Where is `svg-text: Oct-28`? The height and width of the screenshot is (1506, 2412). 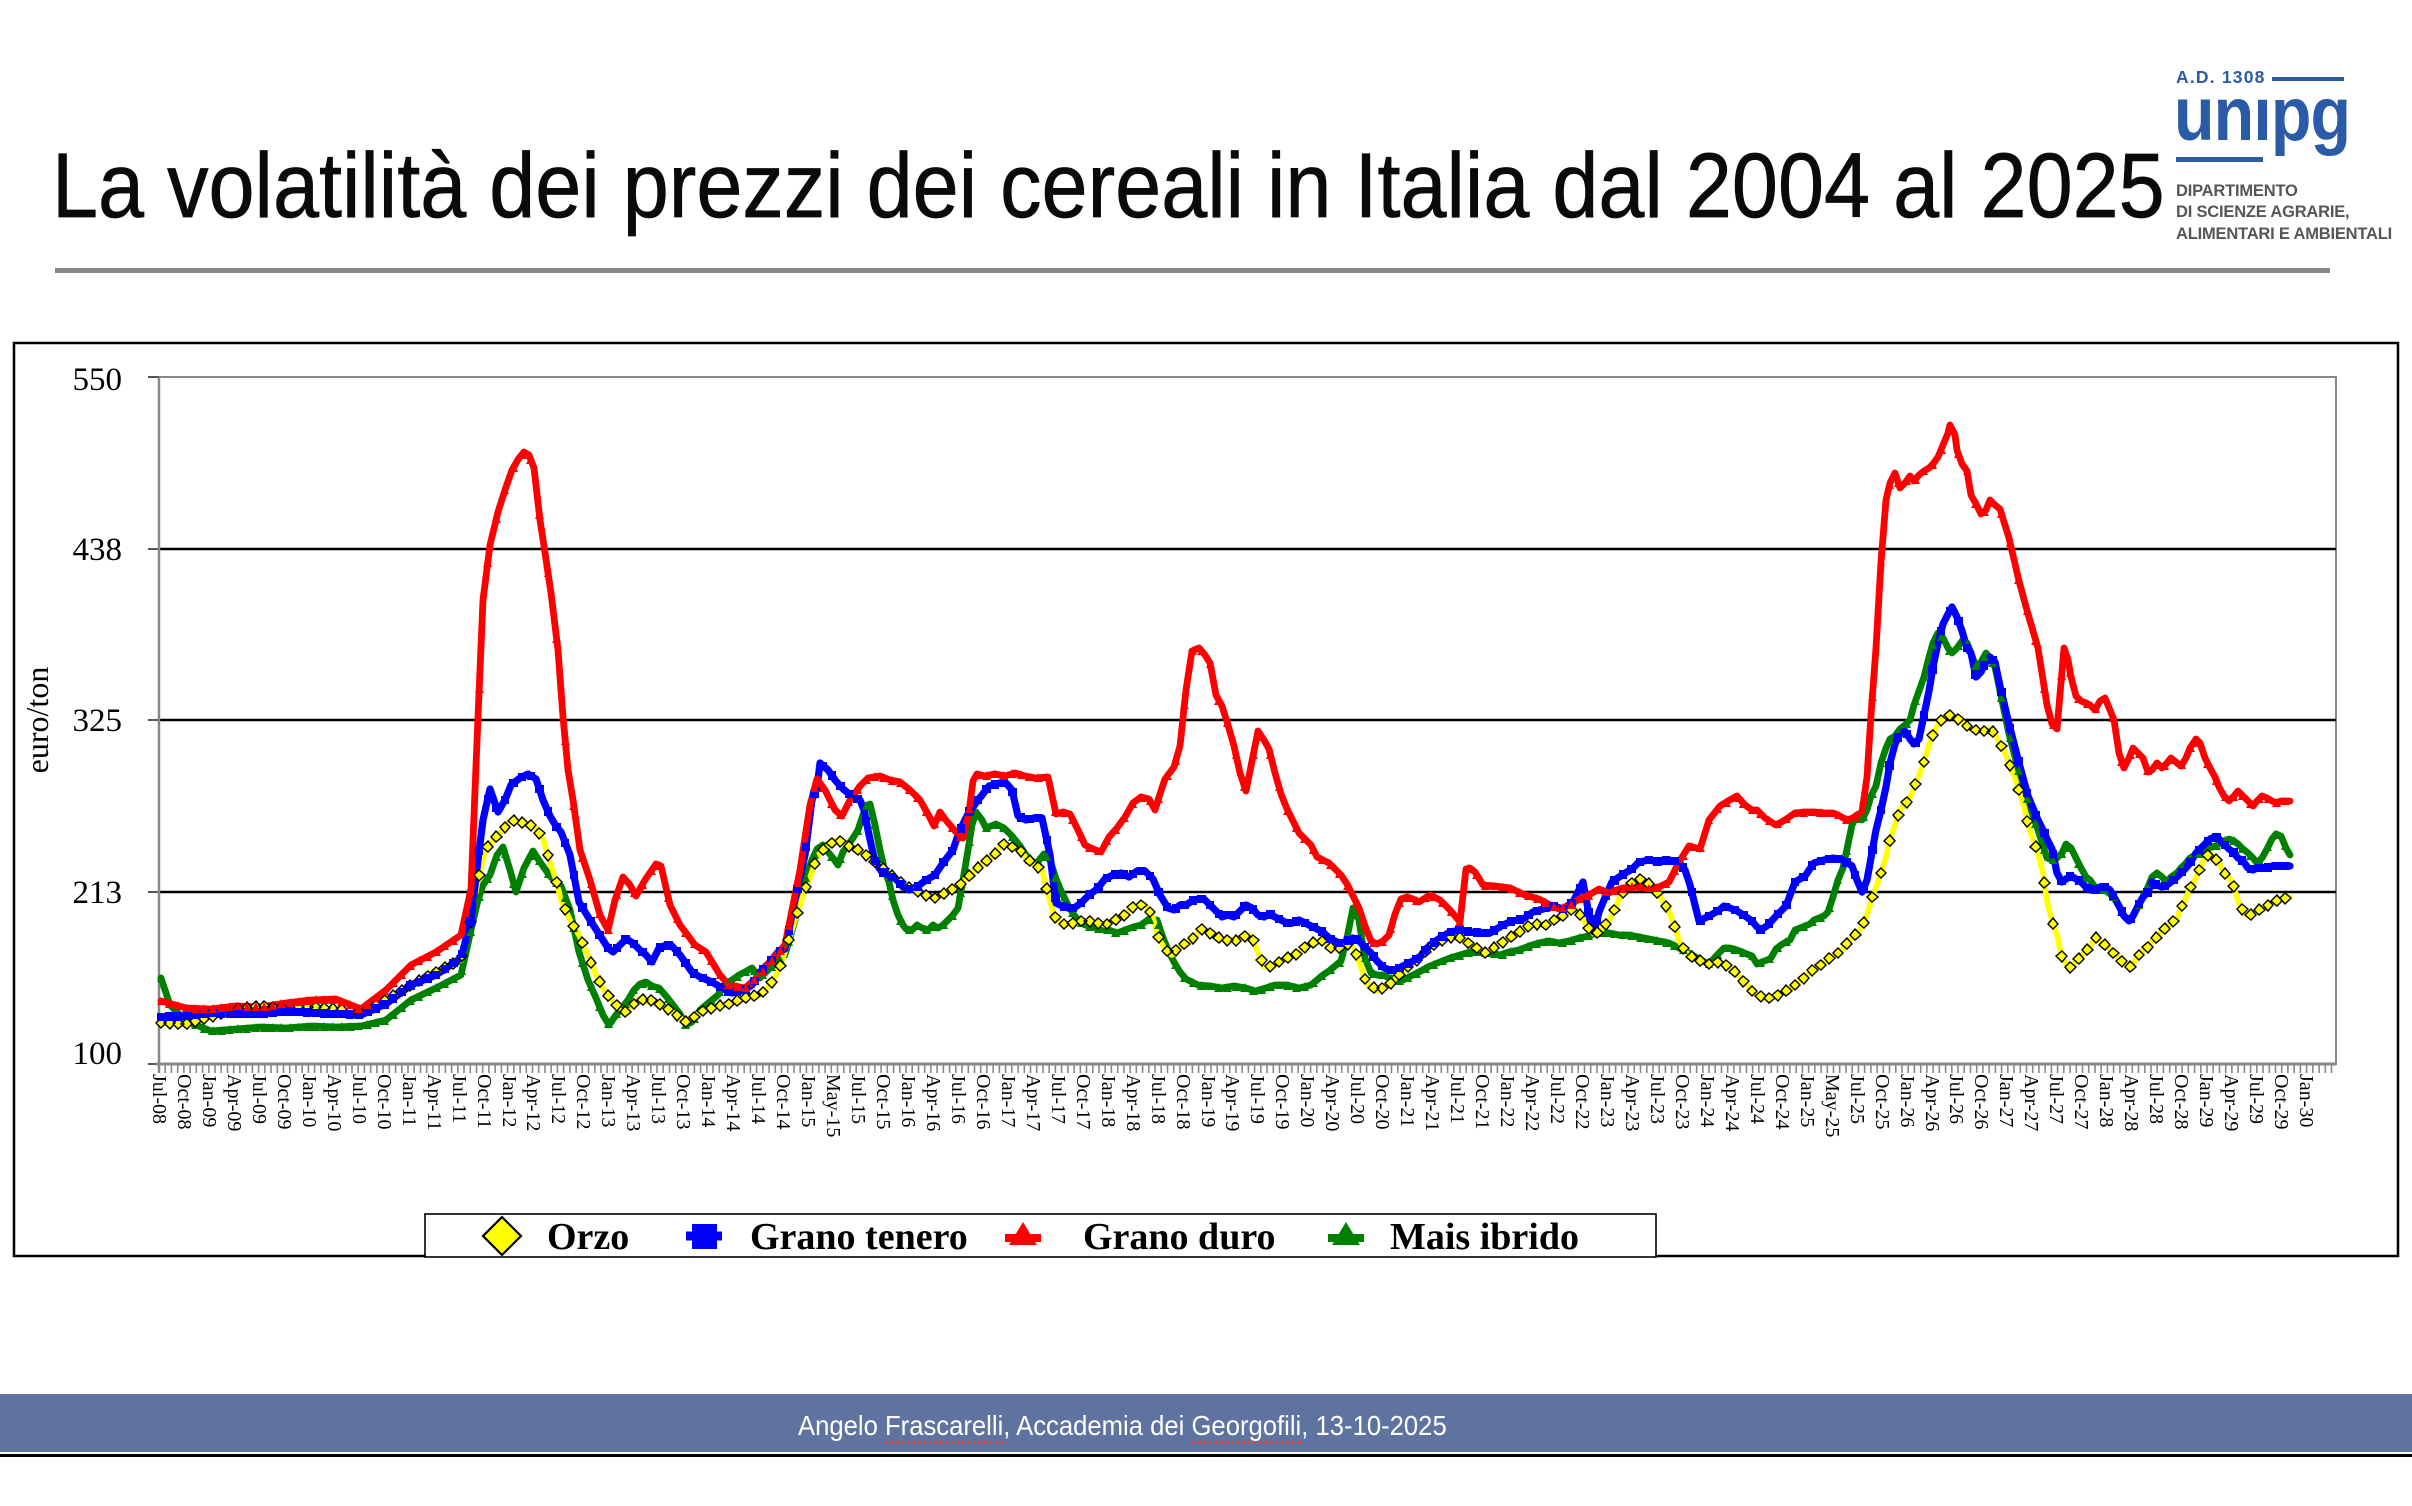
svg-text: Oct-28 is located at coordinates (2181, 1102).